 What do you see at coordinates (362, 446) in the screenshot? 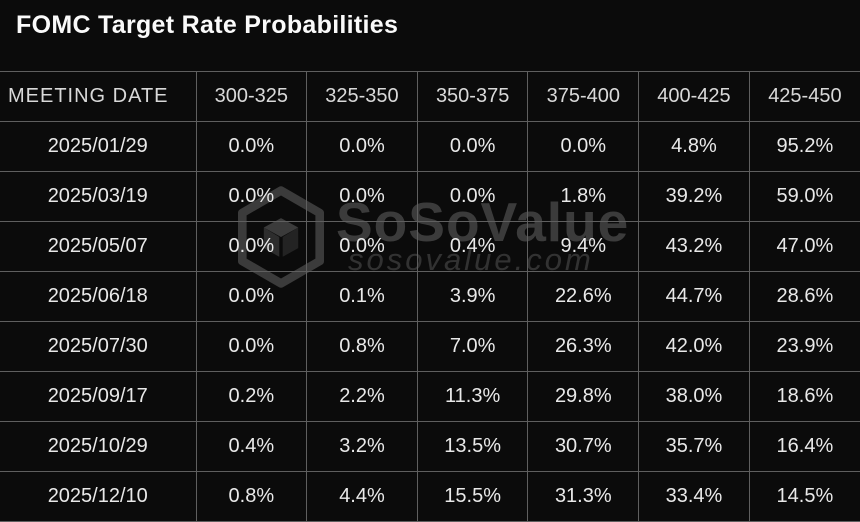
I see `probability-cell: 3.2%` at bounding box center [362, 446].